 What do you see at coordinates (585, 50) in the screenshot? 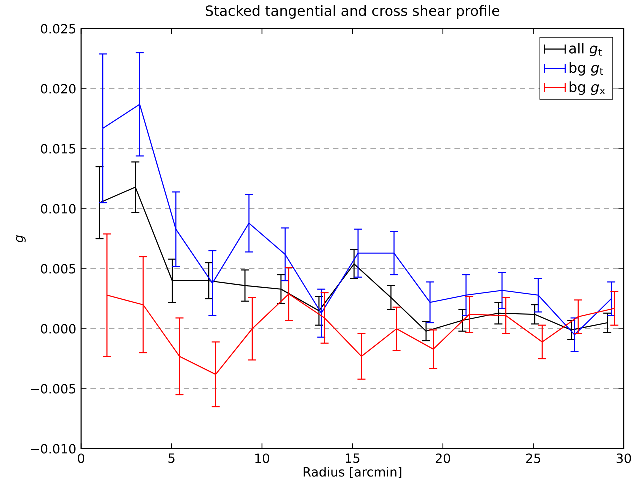
I see `legend-label: all g$_{t}$` at bounding box center [585, 50].